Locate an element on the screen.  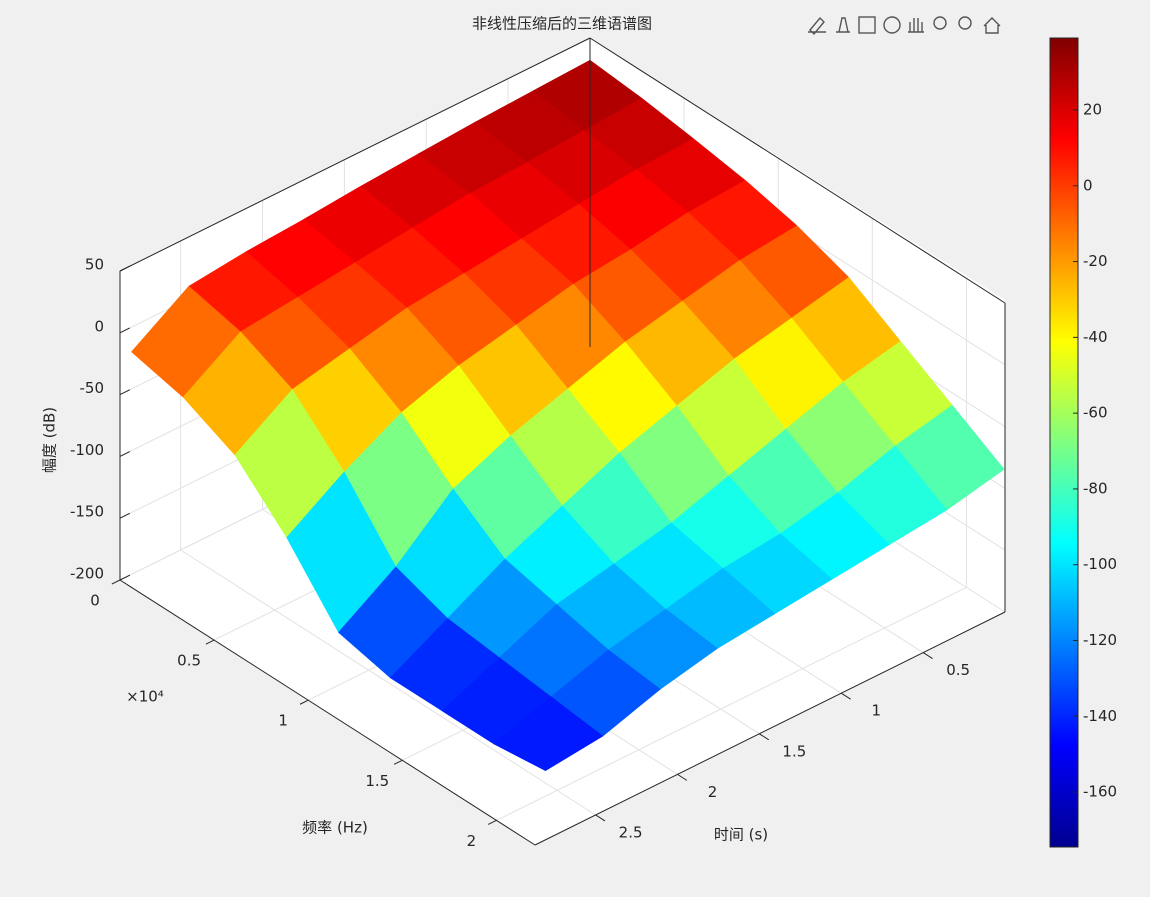
colorbar-tick-label: 20 is located at coordinates (1092, 109).